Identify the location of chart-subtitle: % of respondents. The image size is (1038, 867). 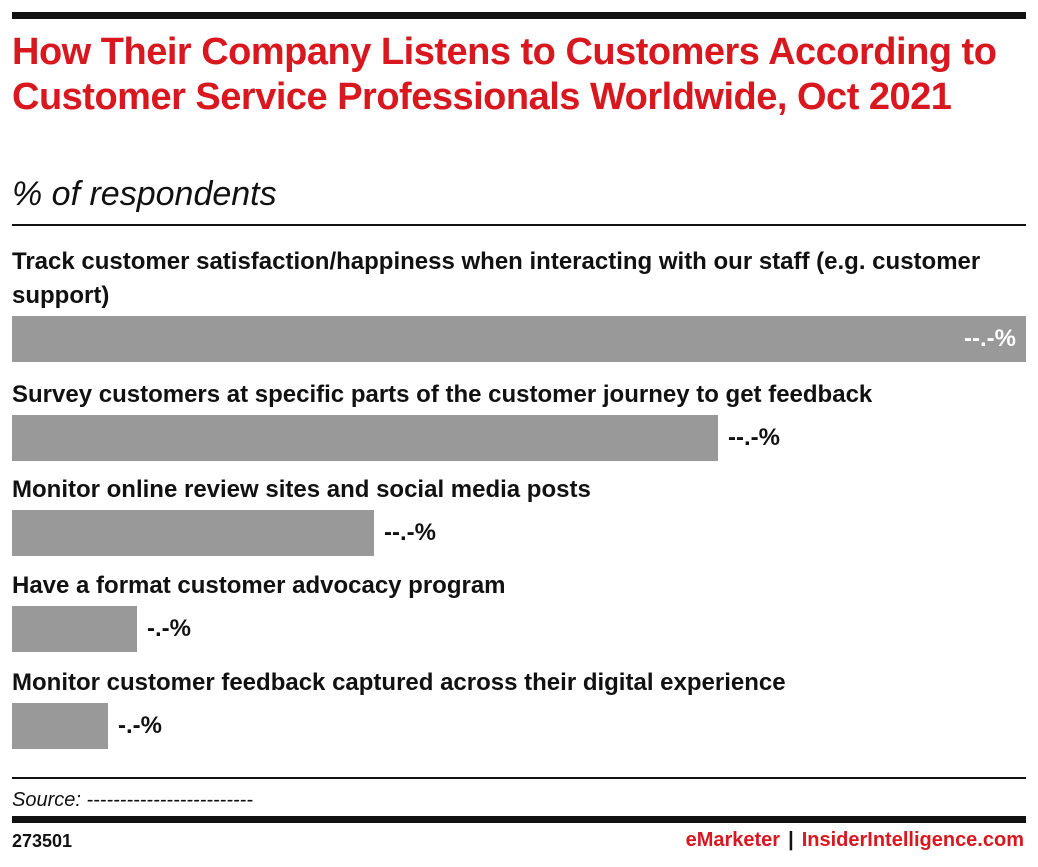
(144, 194).